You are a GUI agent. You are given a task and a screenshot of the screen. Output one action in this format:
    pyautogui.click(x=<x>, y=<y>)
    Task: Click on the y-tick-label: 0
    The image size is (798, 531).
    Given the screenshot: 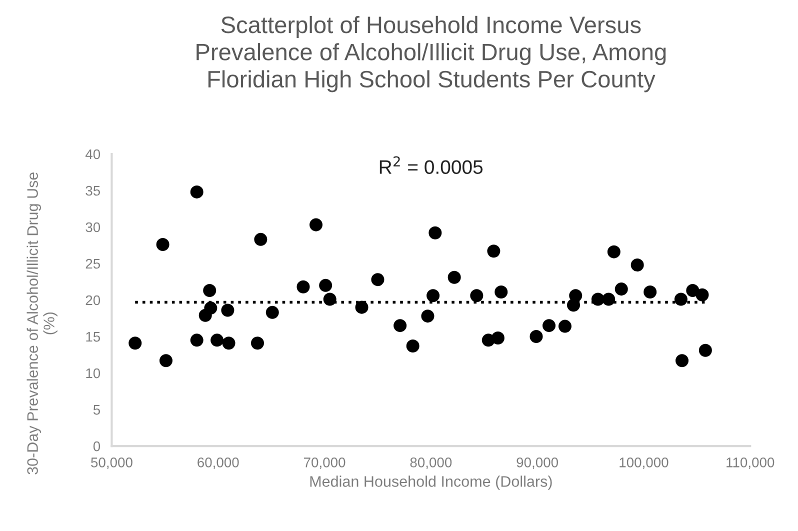 What is the action you would take?
    pyautogui.click(x=96, y=446)
    